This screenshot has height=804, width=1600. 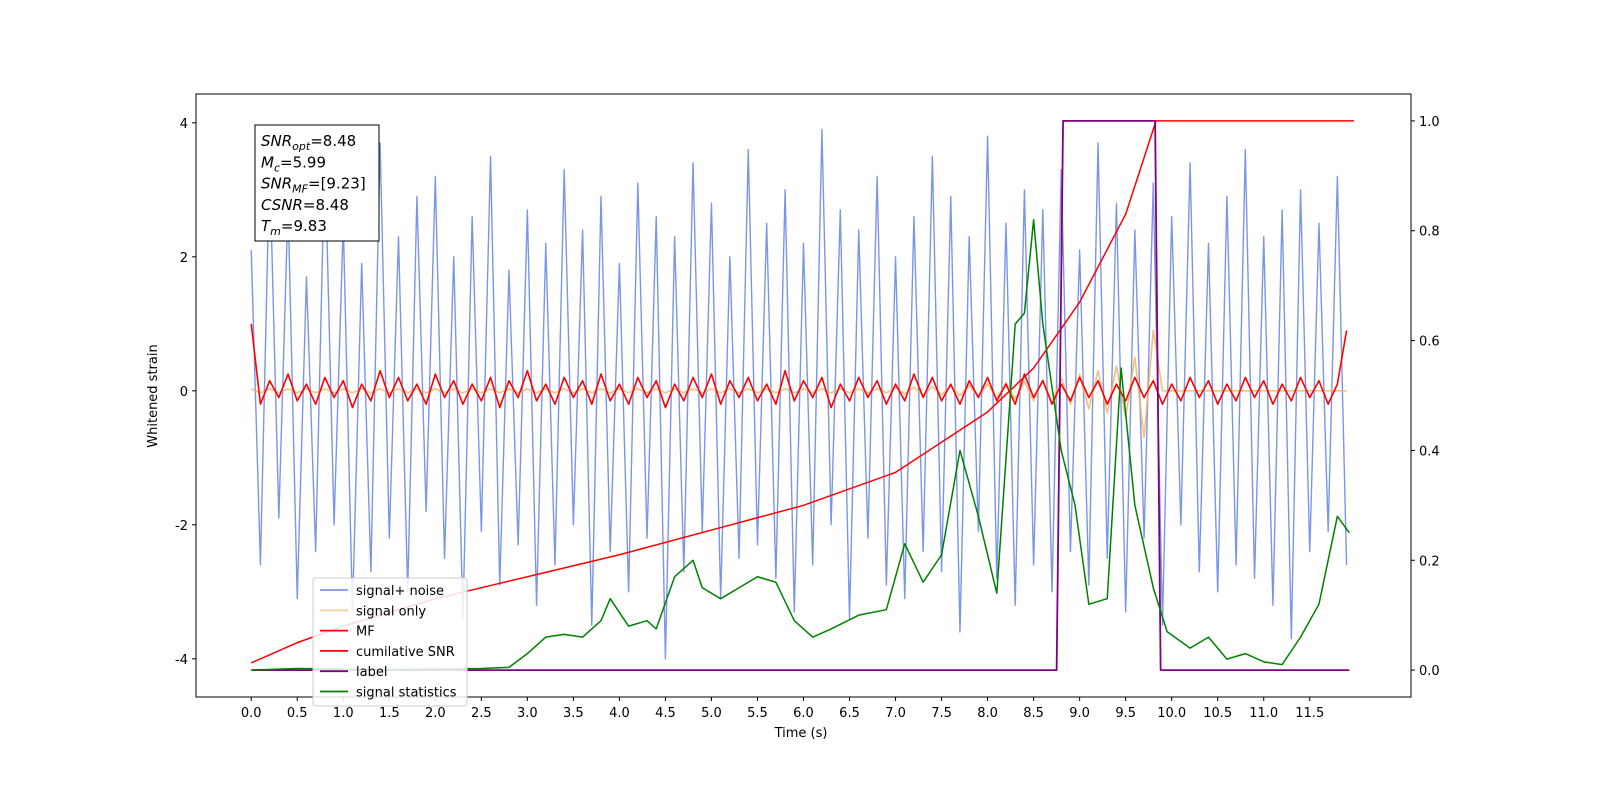 I want to click on x-tick-label: 8.5, so click(x=1033, y=713).